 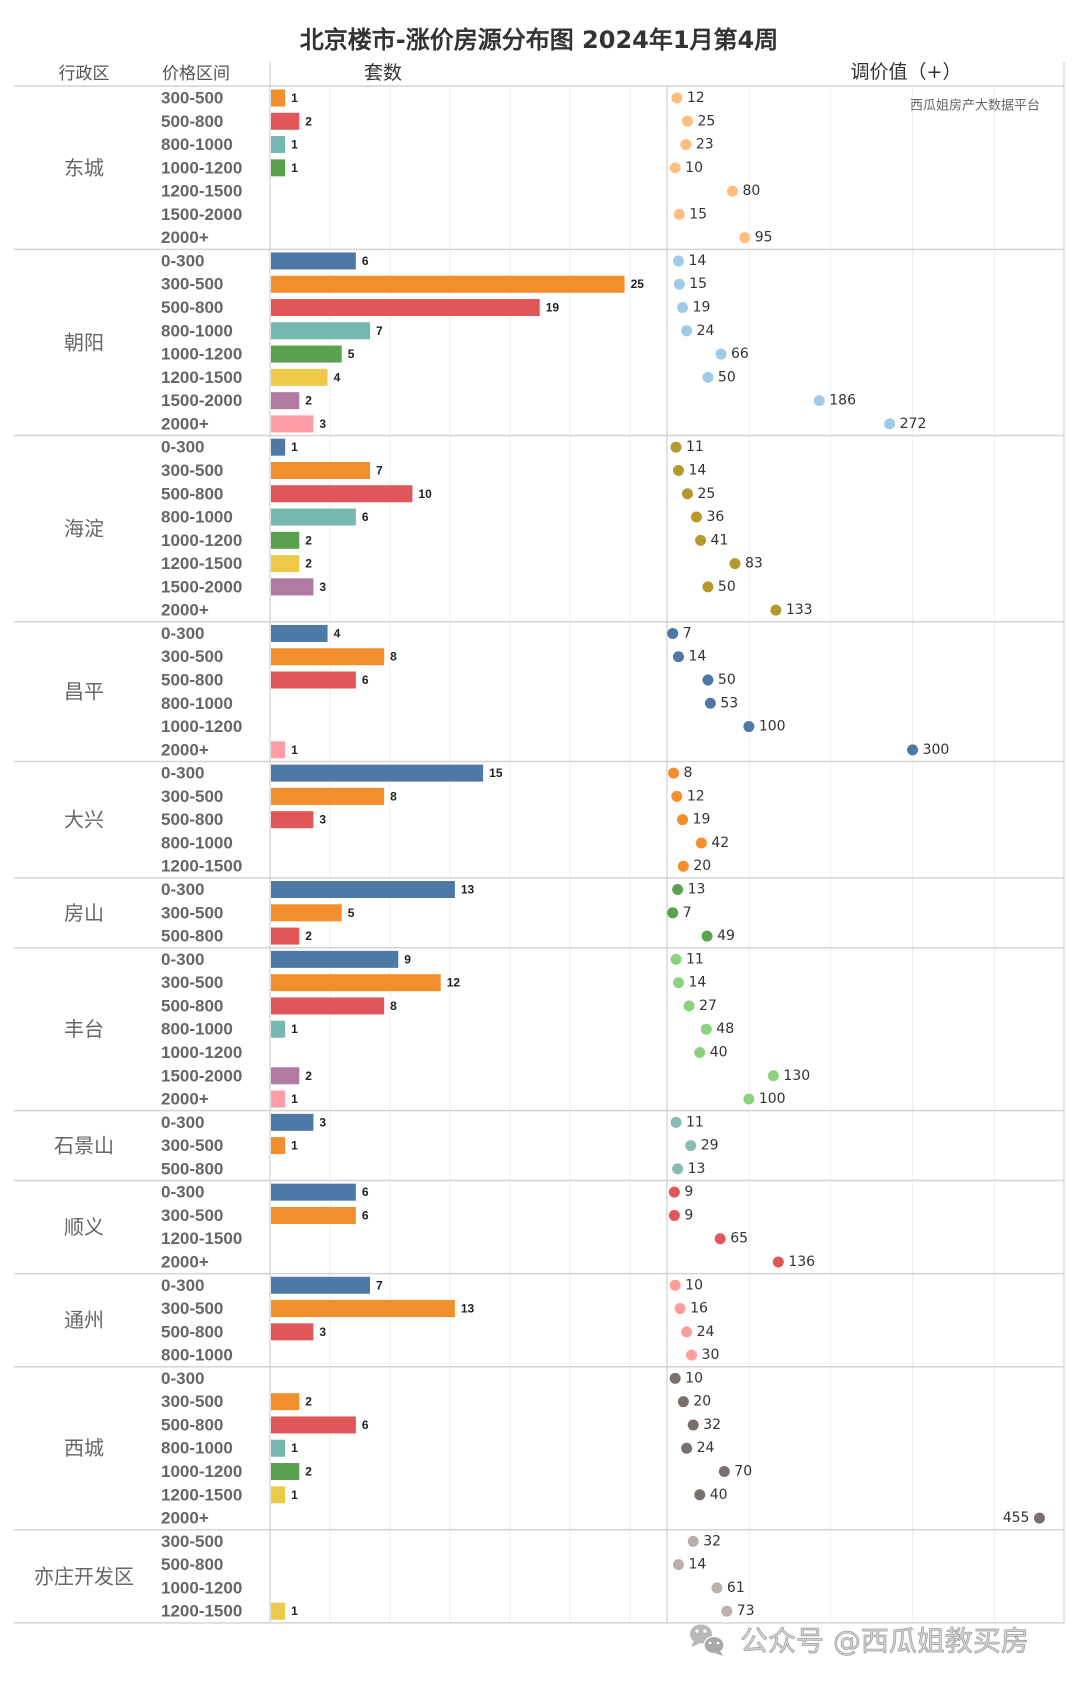 I want to click on header-count: 套数, so click(x=383, y=73).